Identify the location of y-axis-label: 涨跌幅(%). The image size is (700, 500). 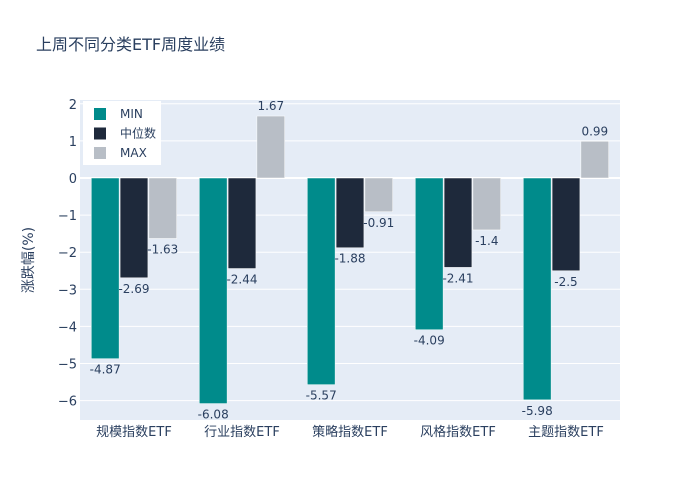
(29, 260).